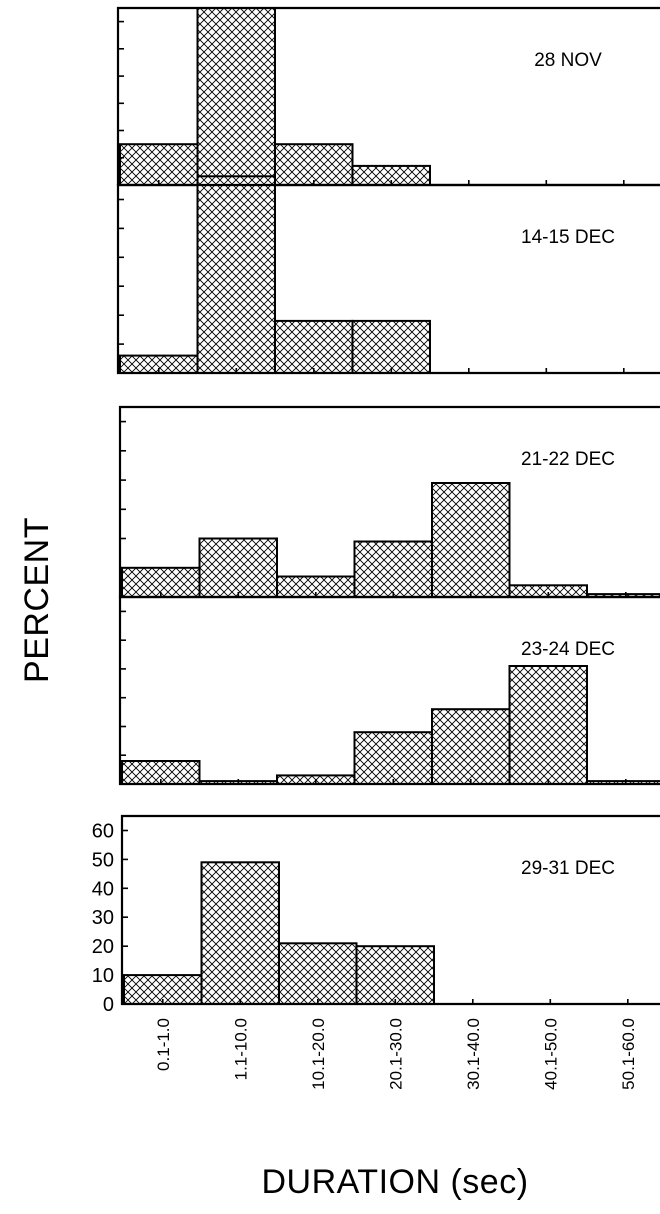 The image size is (660, 1214). I want to click on y-tick-label: 50, so click(103, 860).